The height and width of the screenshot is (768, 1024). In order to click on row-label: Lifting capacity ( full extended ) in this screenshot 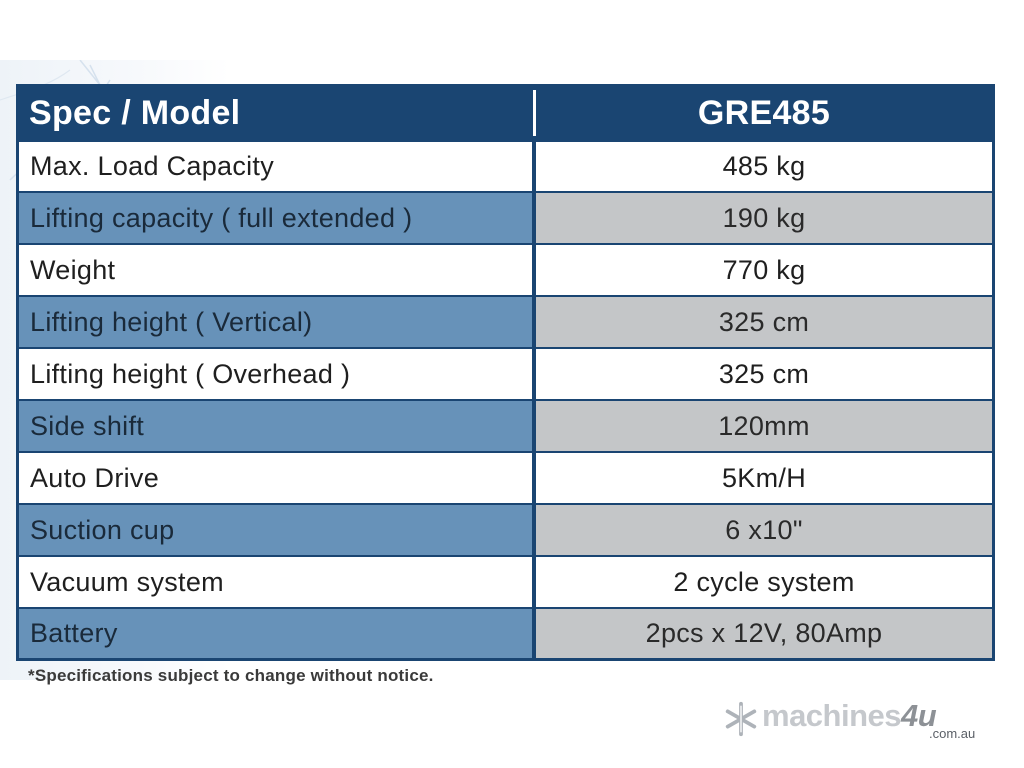, I will do `click(275, 218)`.